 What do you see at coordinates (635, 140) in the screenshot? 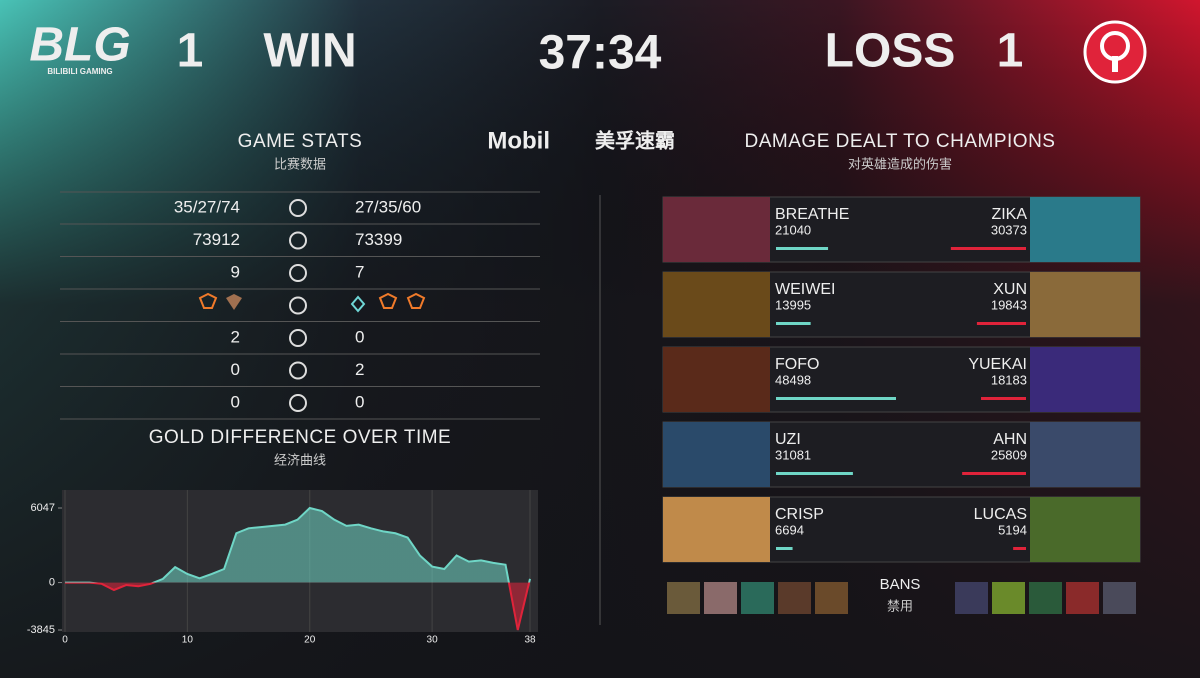
I see `sponsor-product: 美孚速霸` at bounding box center [635, 140].